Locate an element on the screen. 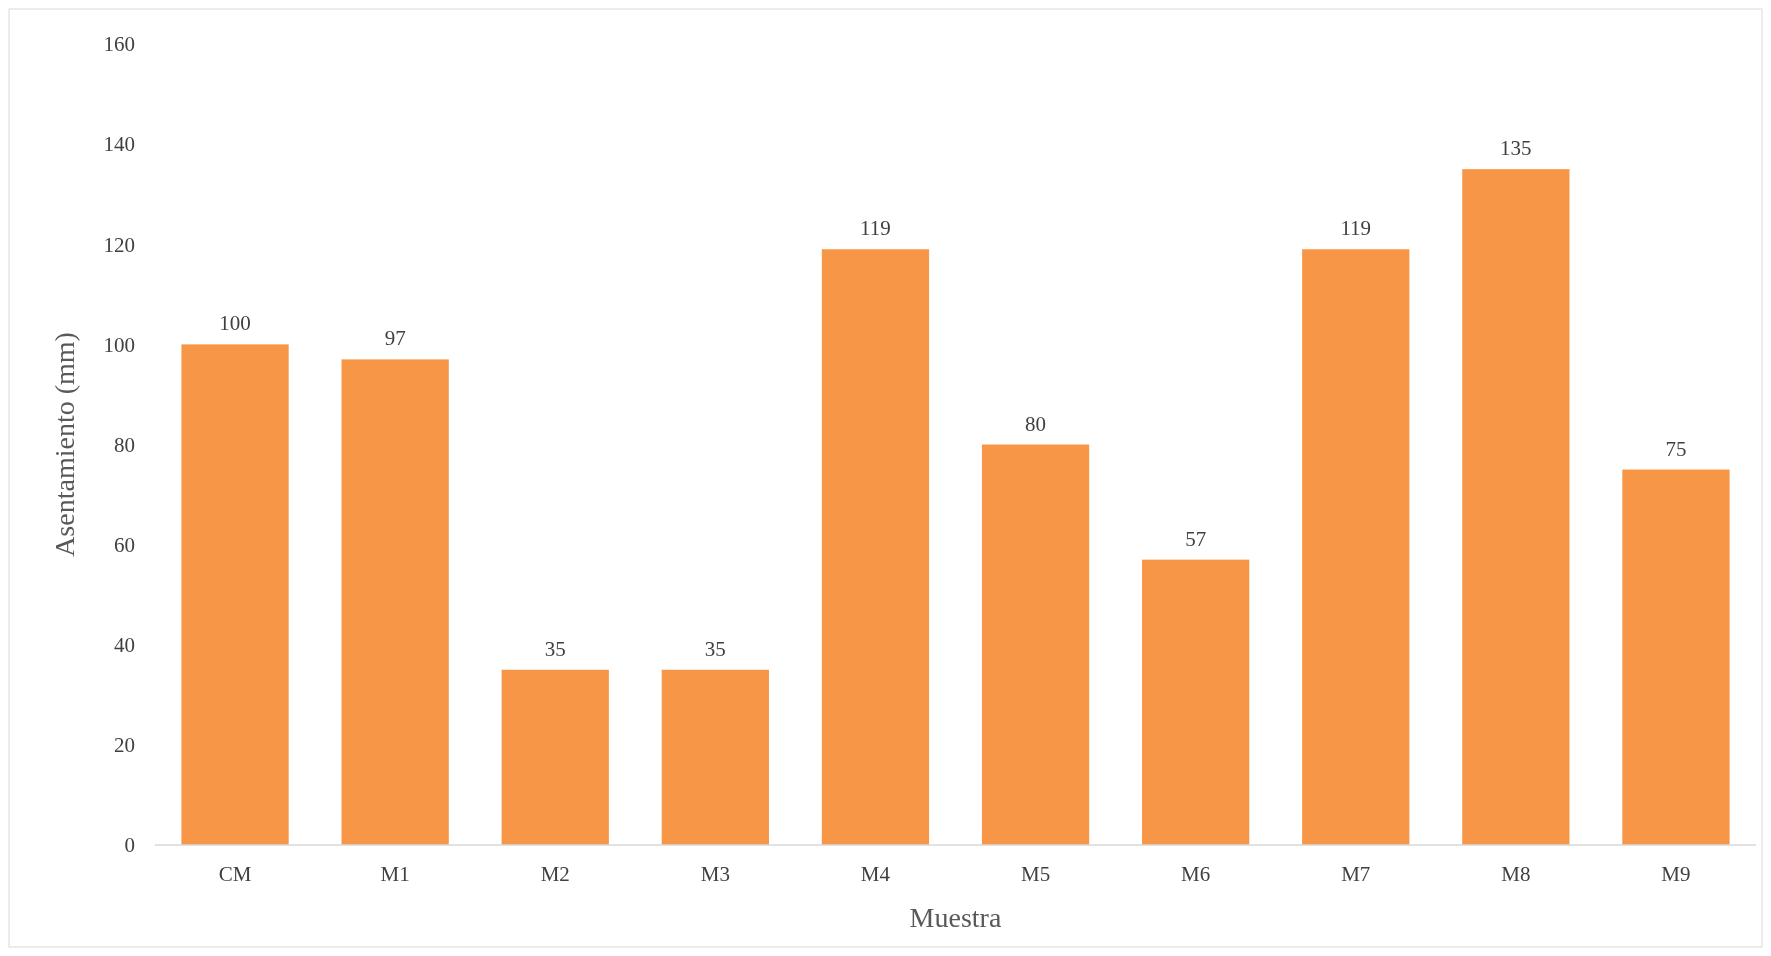 The width and height of the screenshot is (1771, 956). x-tick-label: M4 is located at coordinates (875, 874).